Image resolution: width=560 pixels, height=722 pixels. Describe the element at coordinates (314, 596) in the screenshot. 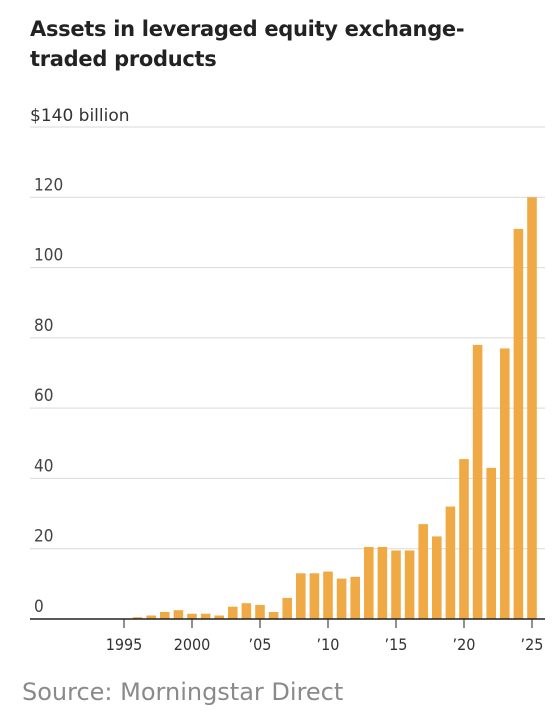

I see `bar-2009` at that location.